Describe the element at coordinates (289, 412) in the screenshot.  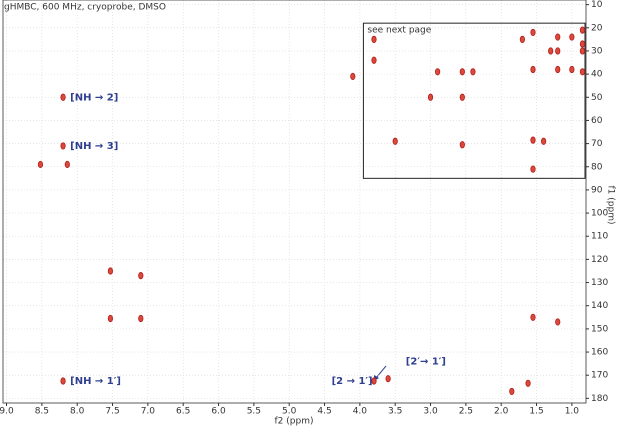
I see `x-tick-label: 5.0` at that location.